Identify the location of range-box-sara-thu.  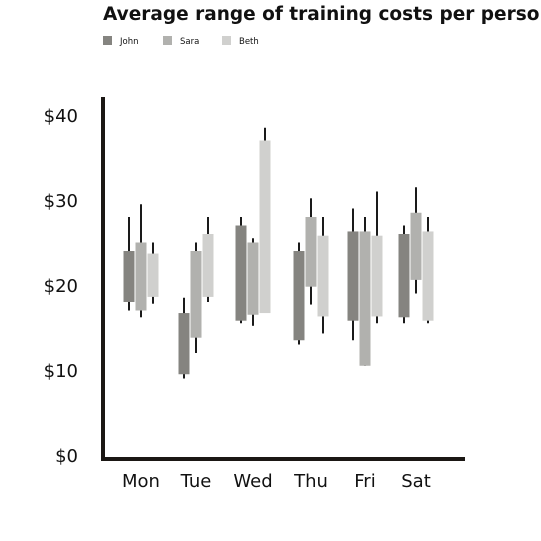
(311, 252).